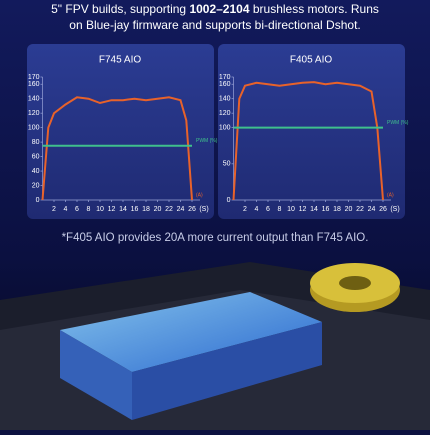 The width and height of the screenshot is (430, 435). I want to click on inductor-hole, so click(355, 283).